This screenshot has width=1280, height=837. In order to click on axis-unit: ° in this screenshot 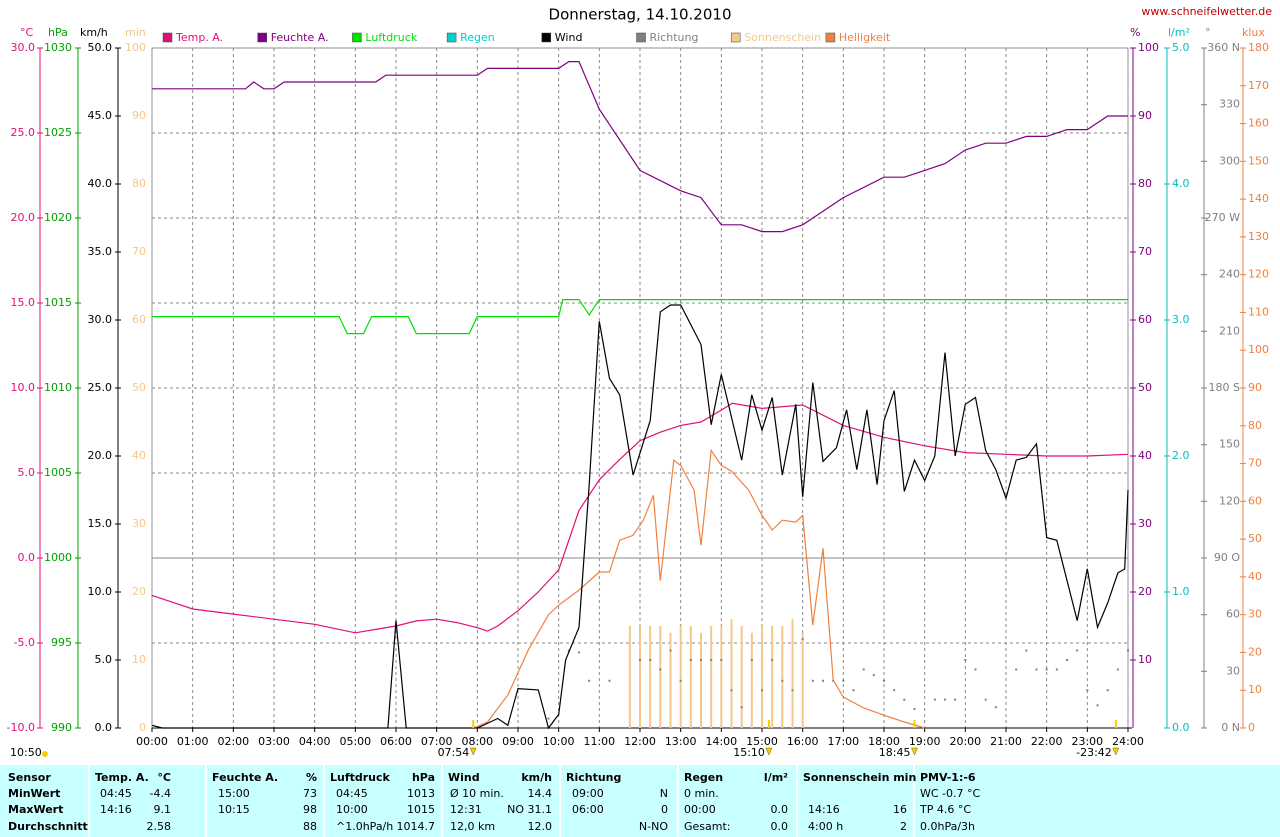, I will do `click(1208, 32)`.